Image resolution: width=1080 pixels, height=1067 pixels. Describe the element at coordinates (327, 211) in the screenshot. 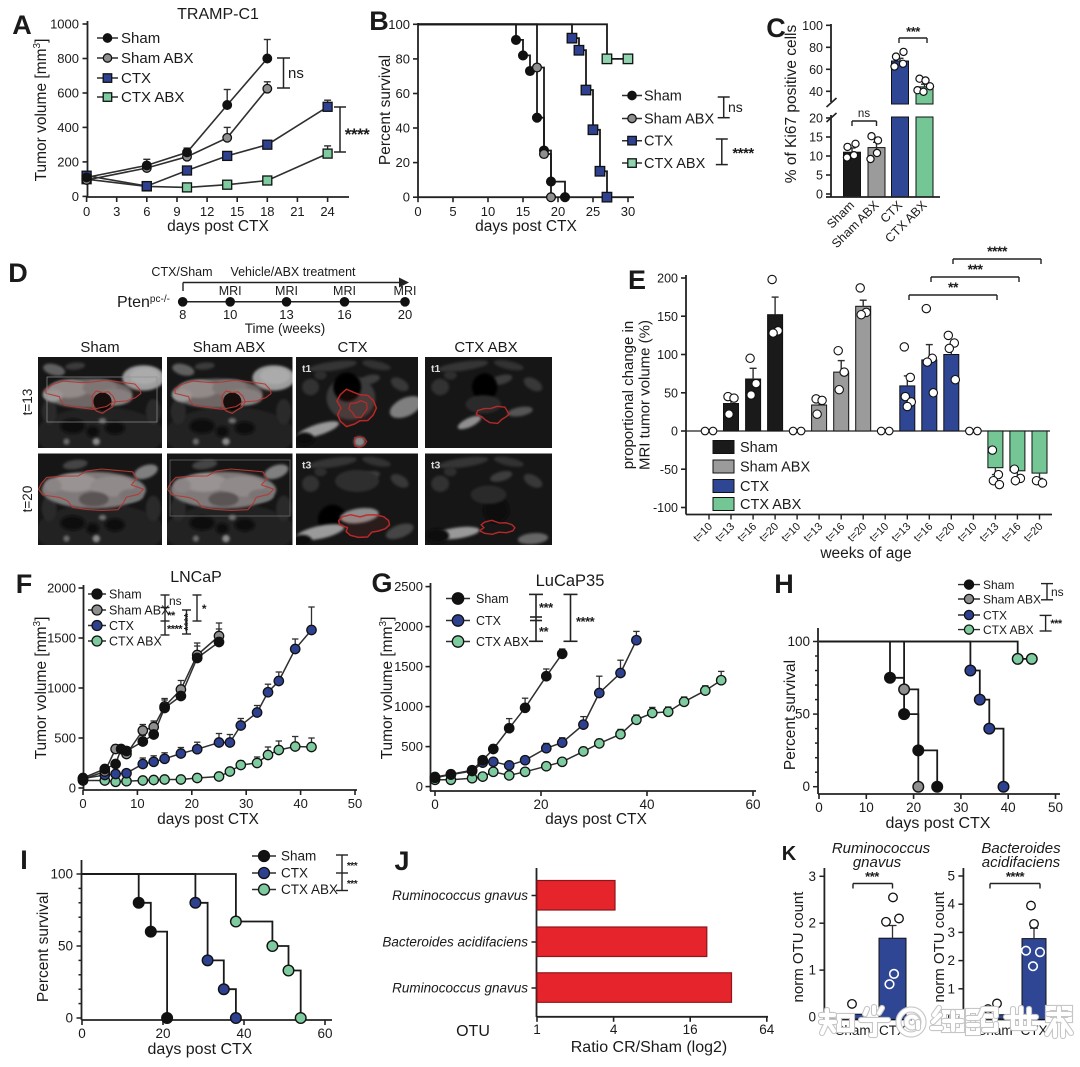

I see `svg-text: 24` at that location.